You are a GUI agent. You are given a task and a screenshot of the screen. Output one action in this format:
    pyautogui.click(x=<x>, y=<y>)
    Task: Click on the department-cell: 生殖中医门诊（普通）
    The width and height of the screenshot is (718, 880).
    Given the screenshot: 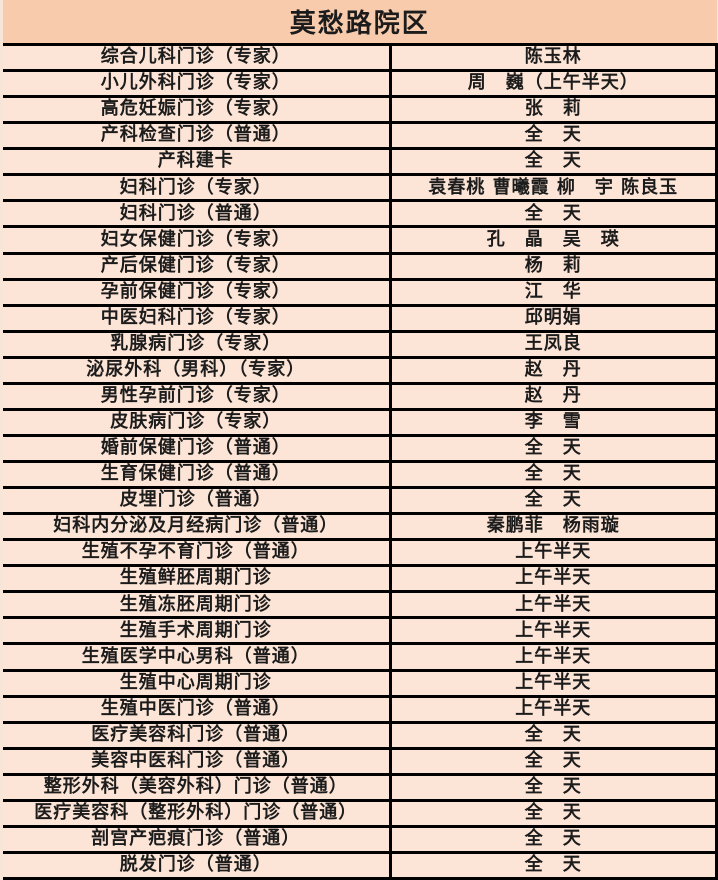 What is the action you would take?
    pyautogui.click(x=197, y=709)
    